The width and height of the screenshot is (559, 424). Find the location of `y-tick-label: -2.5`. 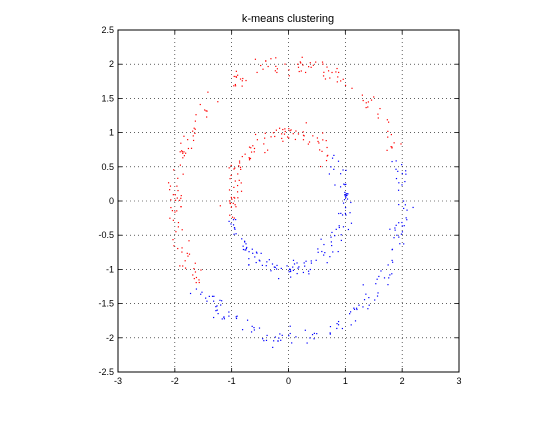

y-tick-label: -2.5 is located at coordinates (106, 372).